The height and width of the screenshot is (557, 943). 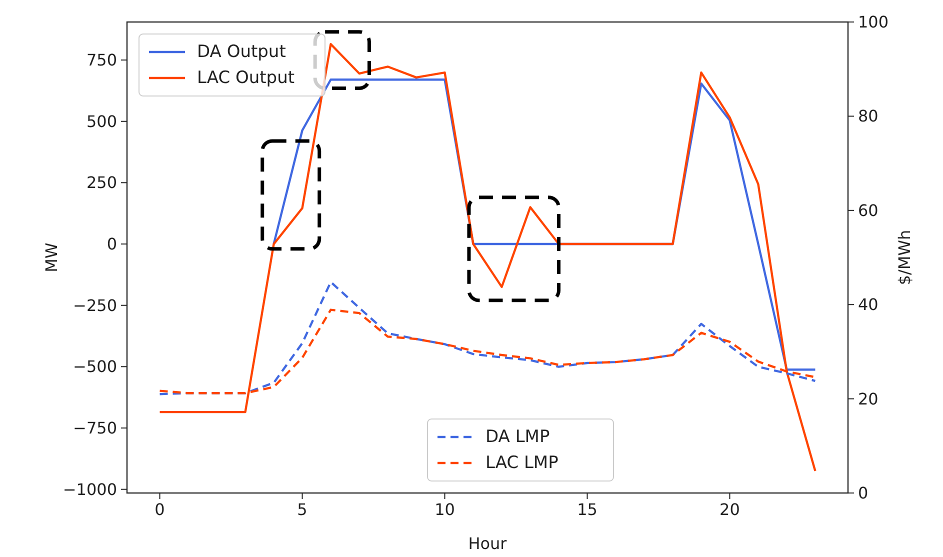 I want to click on legend-label: LAC Output, so click(x=246, y=78).